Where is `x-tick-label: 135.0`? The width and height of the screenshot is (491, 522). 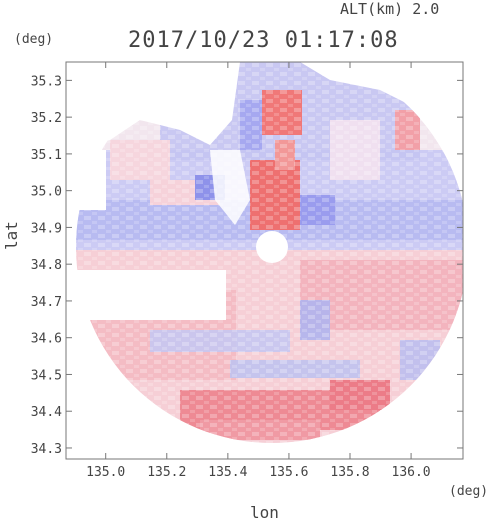 x-tick-label: 135.0 is located at coordinates (105, 472).